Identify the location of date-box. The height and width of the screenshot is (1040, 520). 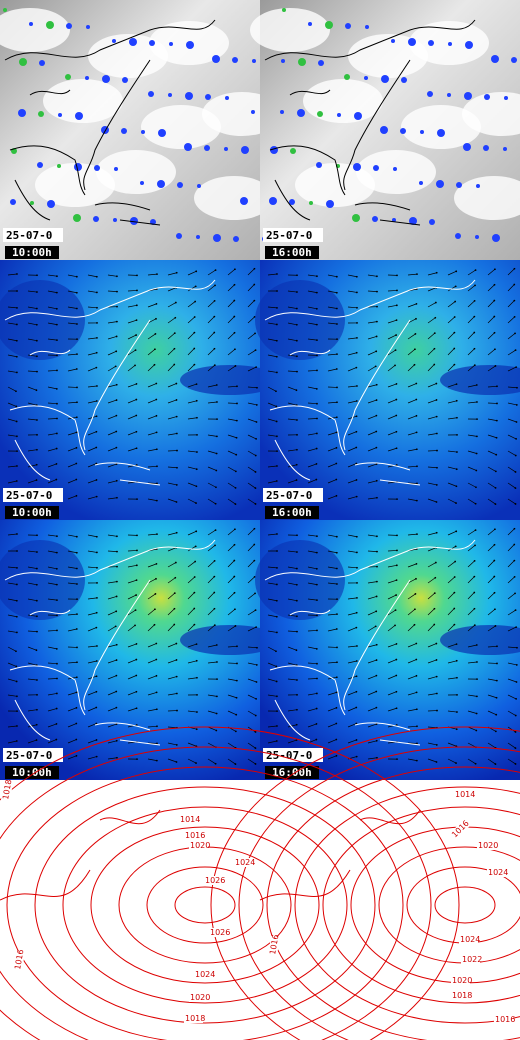
(293, 495).